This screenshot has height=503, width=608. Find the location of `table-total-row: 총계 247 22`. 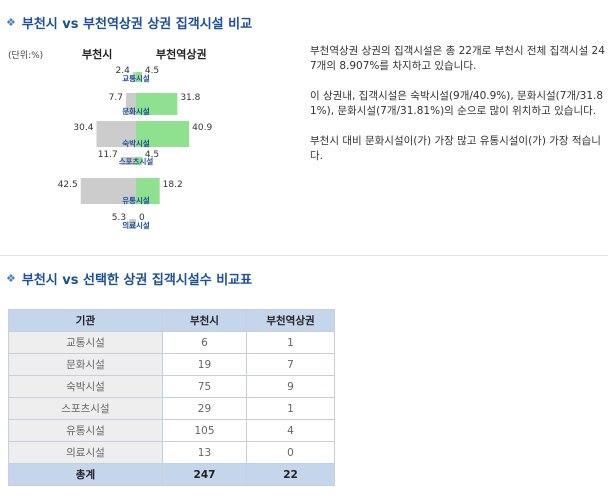

table-total-row: 총계 247 22 is located at coordinates (171, 474).